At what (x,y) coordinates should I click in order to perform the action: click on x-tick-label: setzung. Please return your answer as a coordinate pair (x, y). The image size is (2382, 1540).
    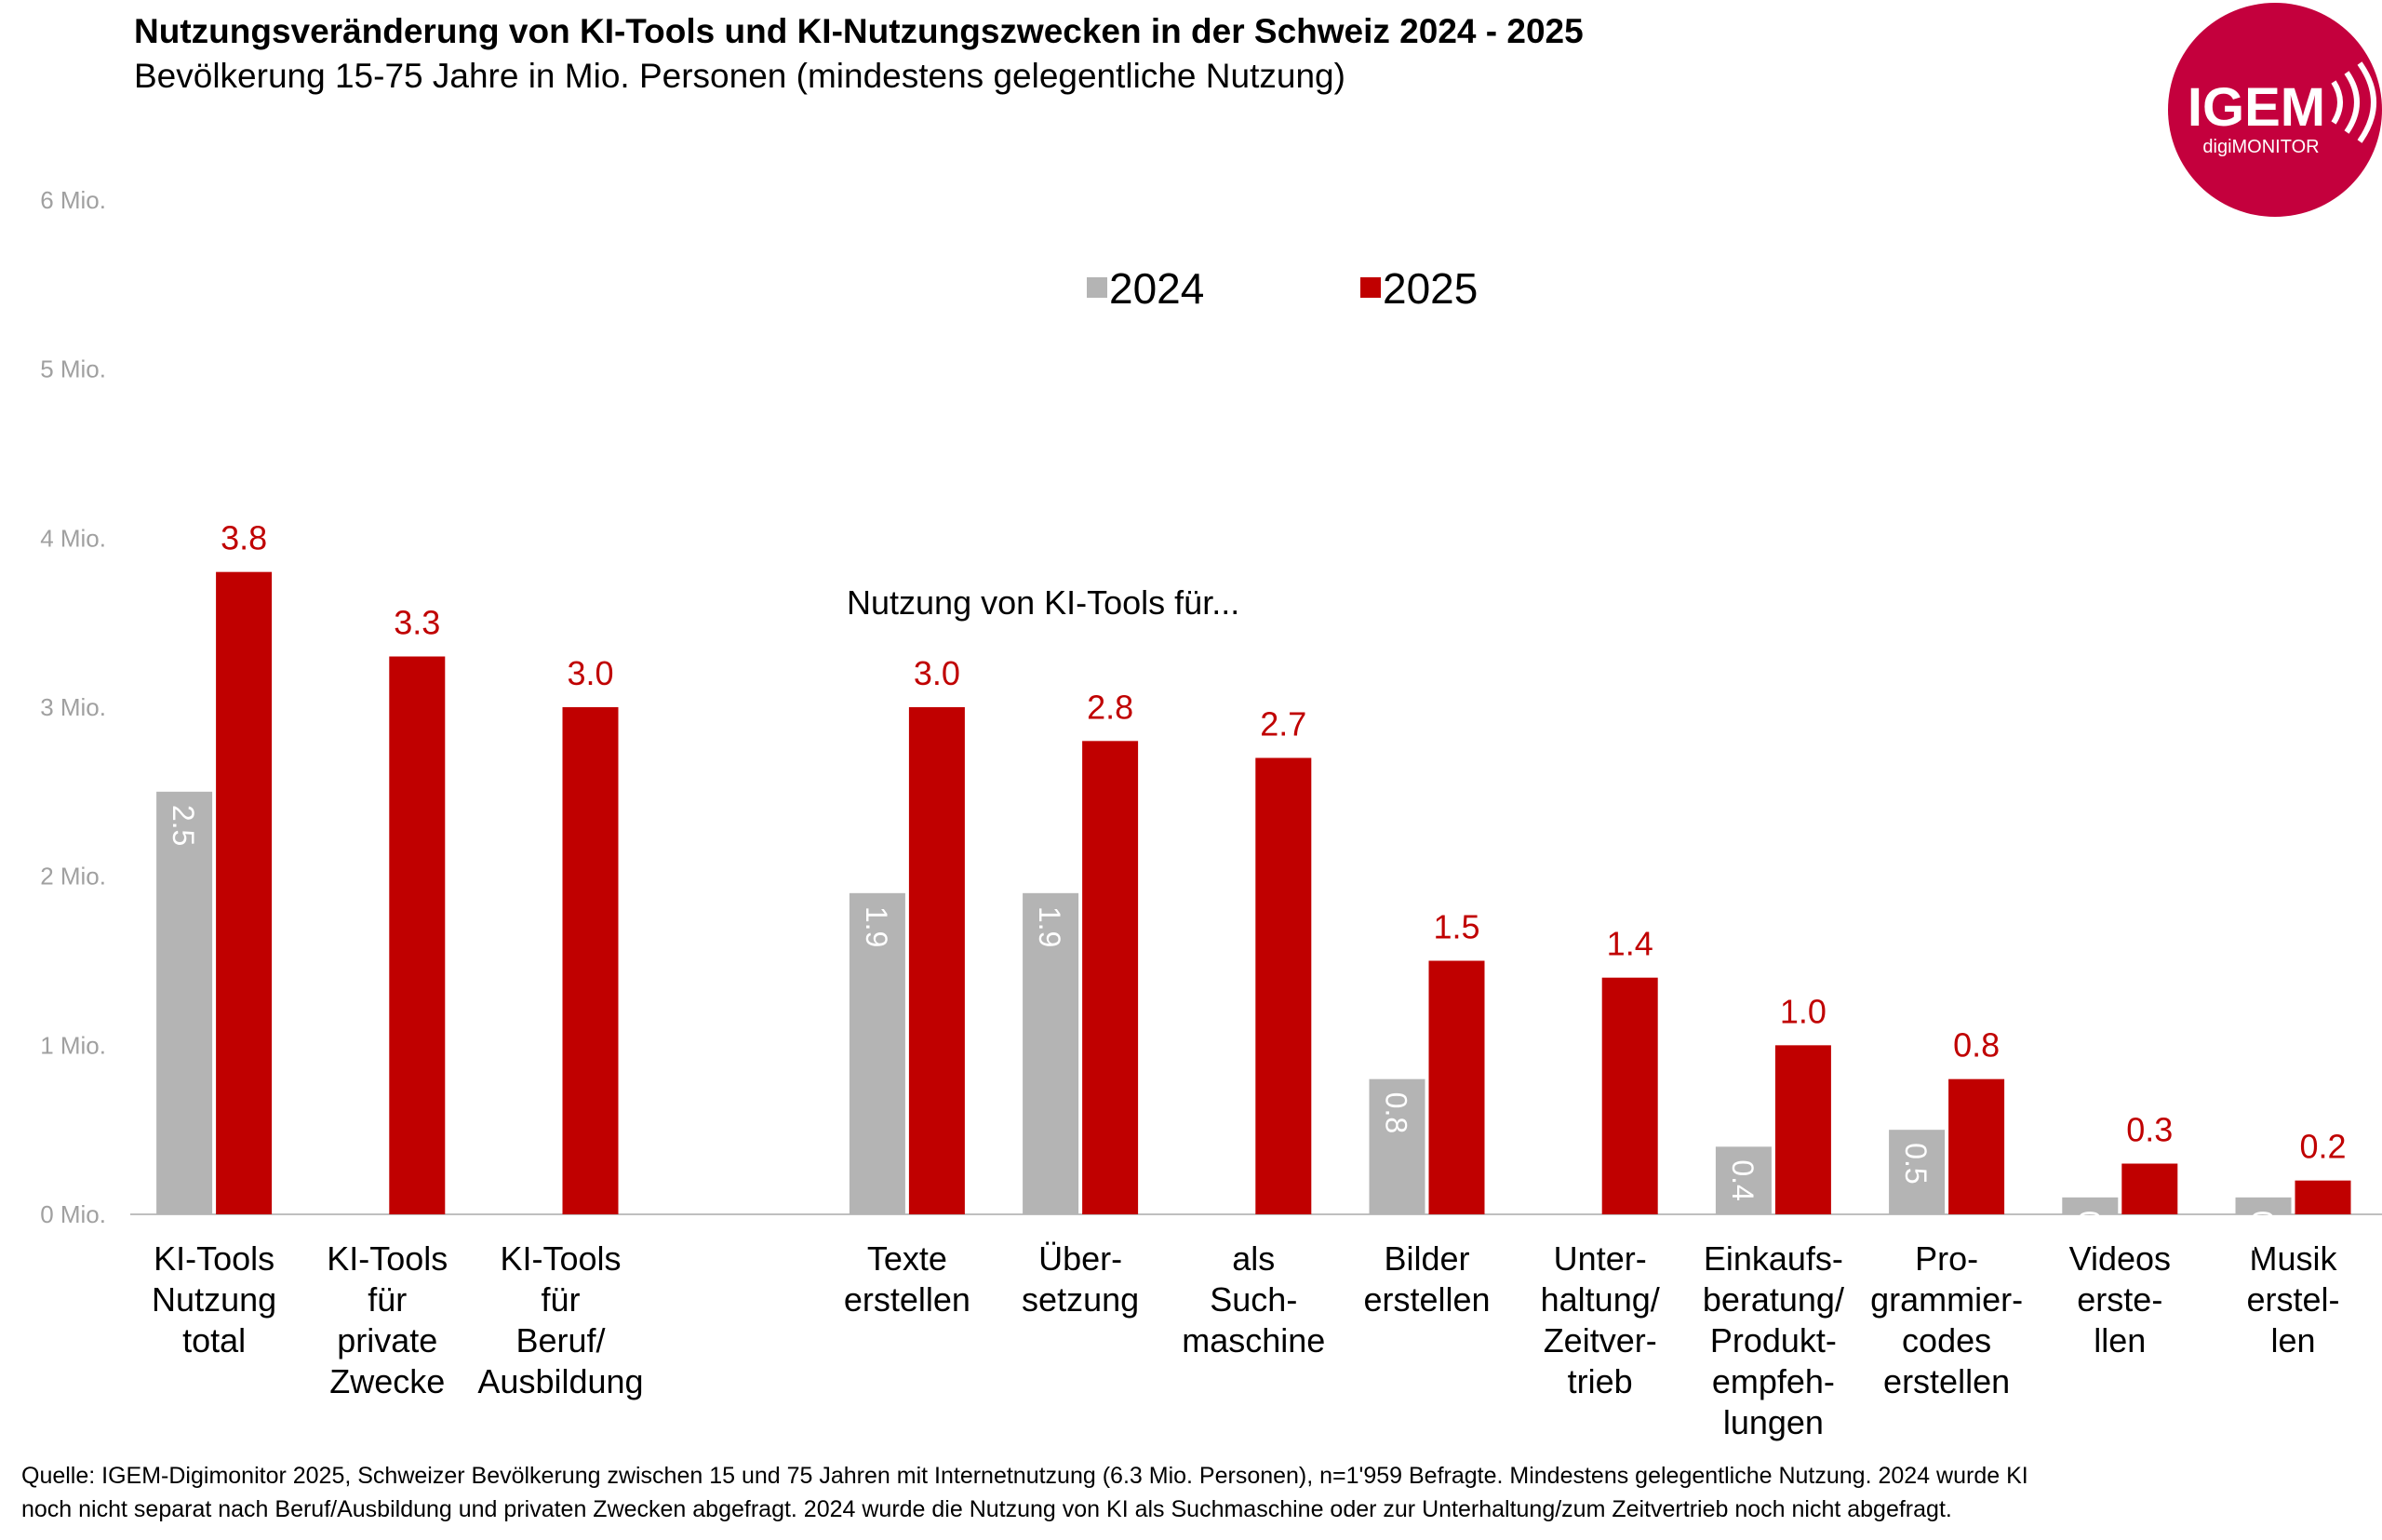
    Looking at the image, I should click on (1080, 1299).